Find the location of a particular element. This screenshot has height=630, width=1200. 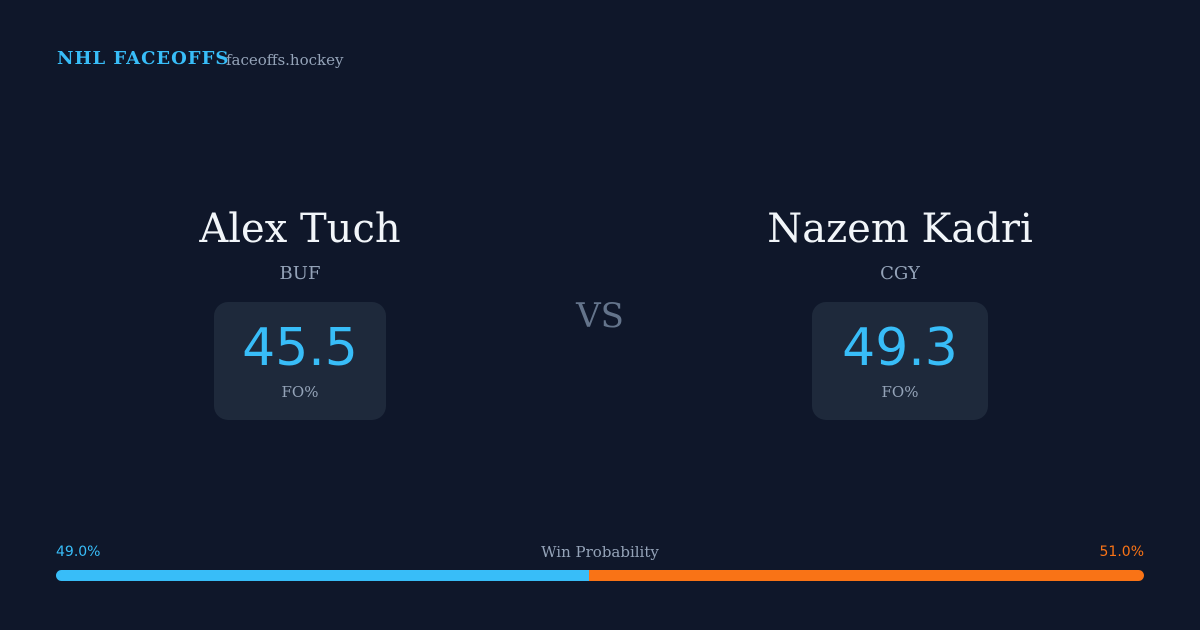

stat-box: 45.5 FO% is located at coordinates (300, 361).